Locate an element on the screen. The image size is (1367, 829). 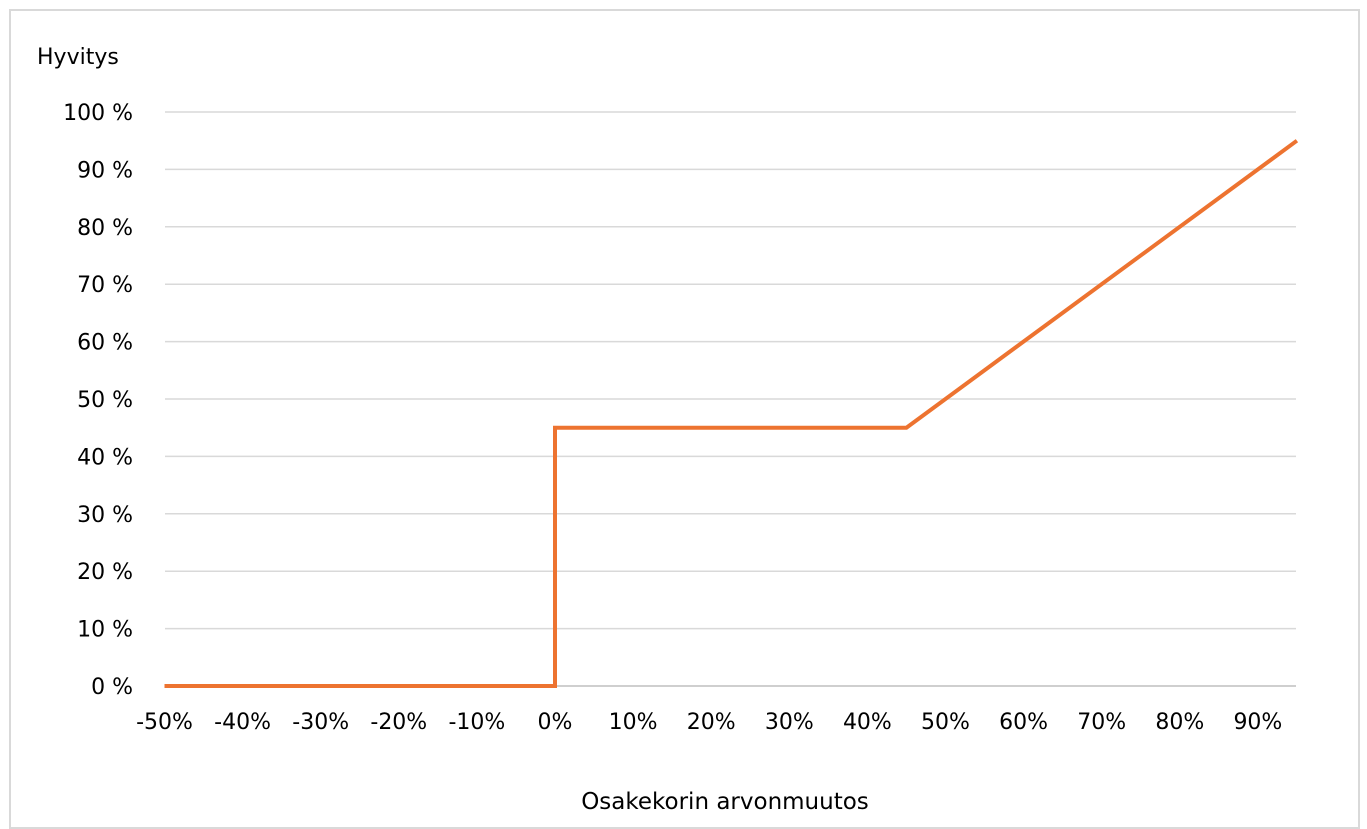
x-tick-label: -50% is located at coordinates (164, 722).